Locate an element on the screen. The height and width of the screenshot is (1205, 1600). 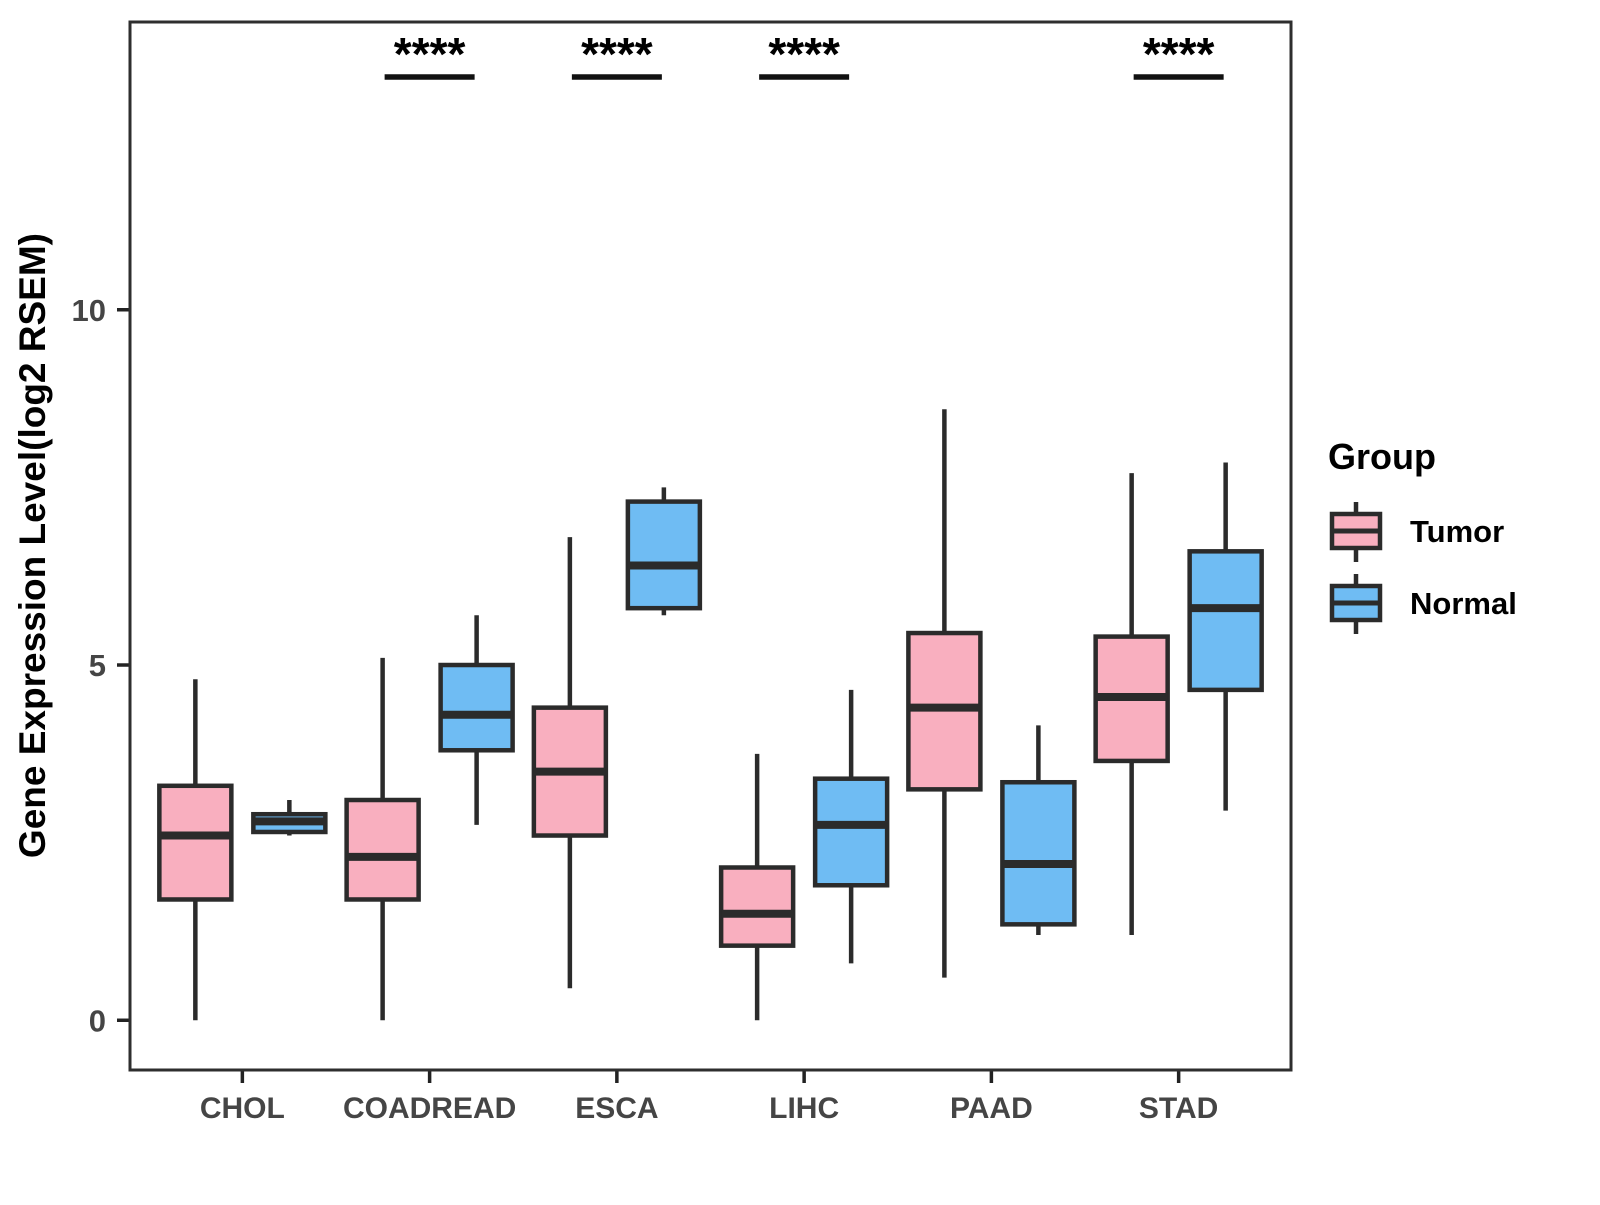
box-normal-coadread is located at coordinates (476, 707).